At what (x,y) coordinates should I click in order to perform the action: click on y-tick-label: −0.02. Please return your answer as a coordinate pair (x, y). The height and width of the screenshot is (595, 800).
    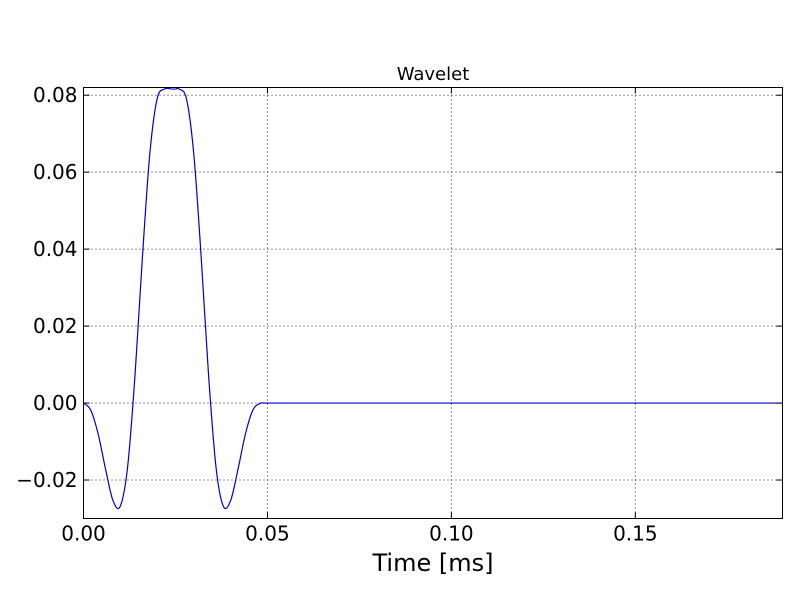
    Looking at the image, I should click on (46, 480).